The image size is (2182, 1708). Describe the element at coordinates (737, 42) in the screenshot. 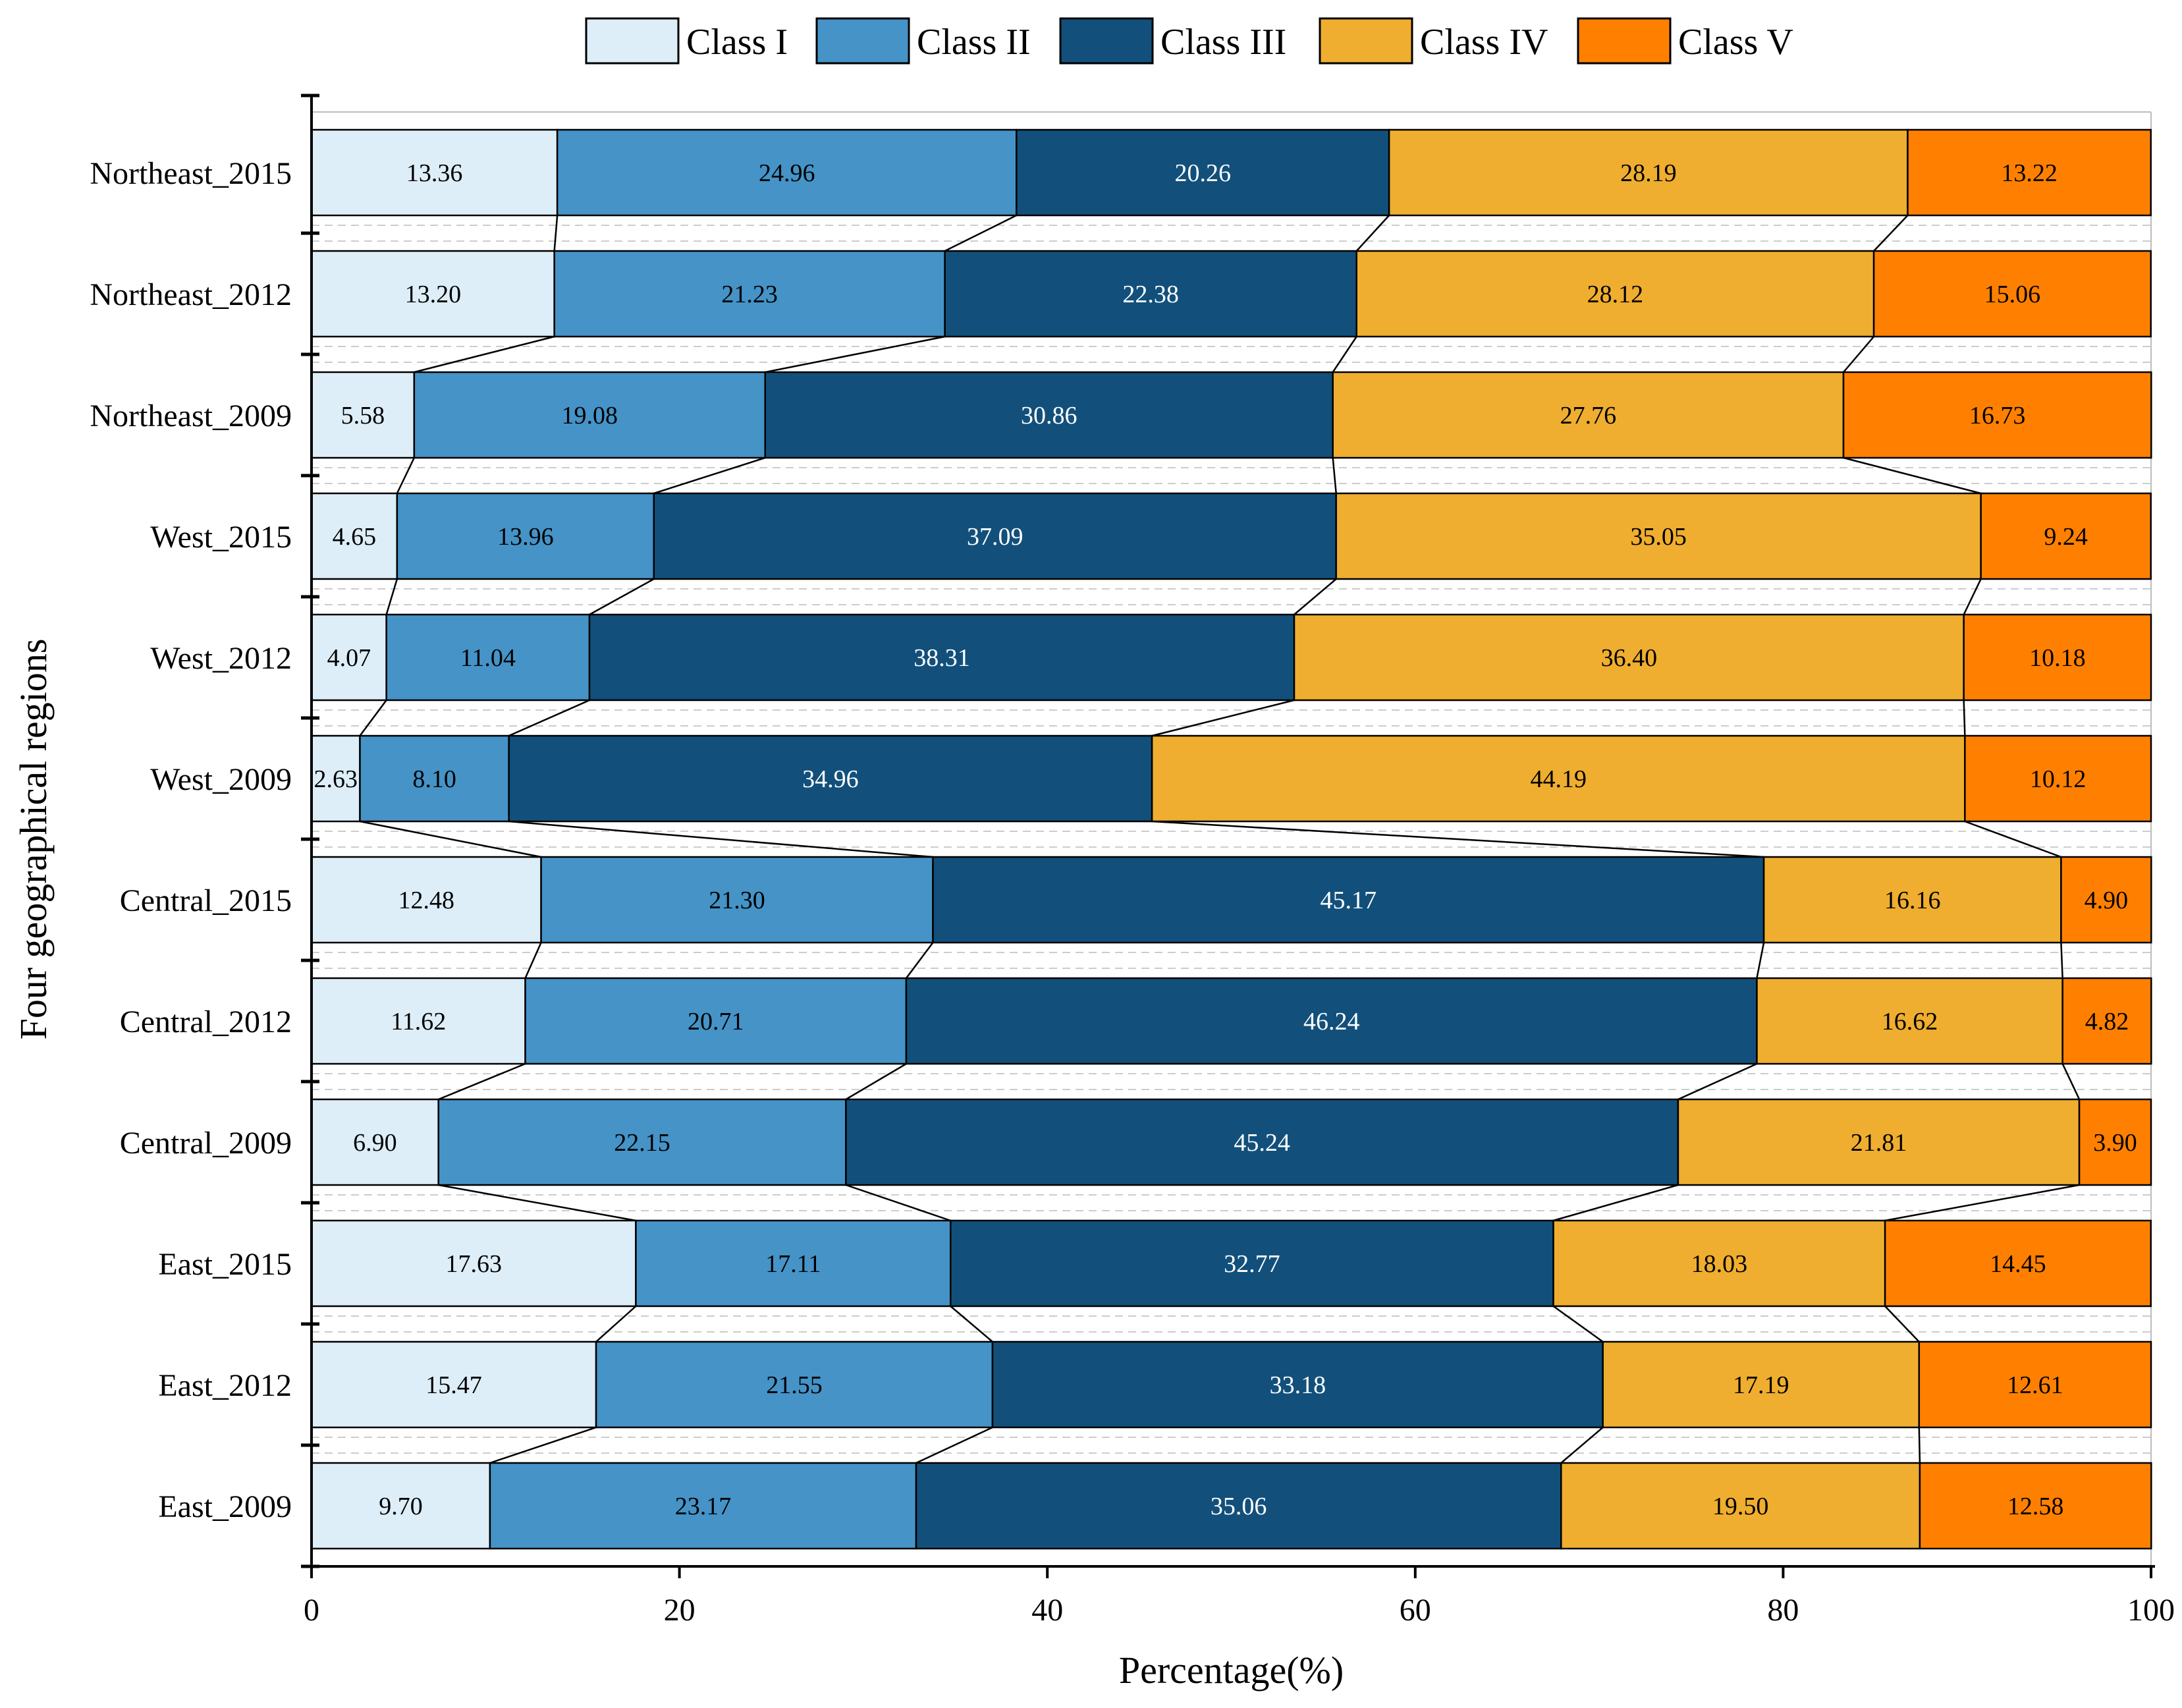

I see `legend-label: Class I` at that location.